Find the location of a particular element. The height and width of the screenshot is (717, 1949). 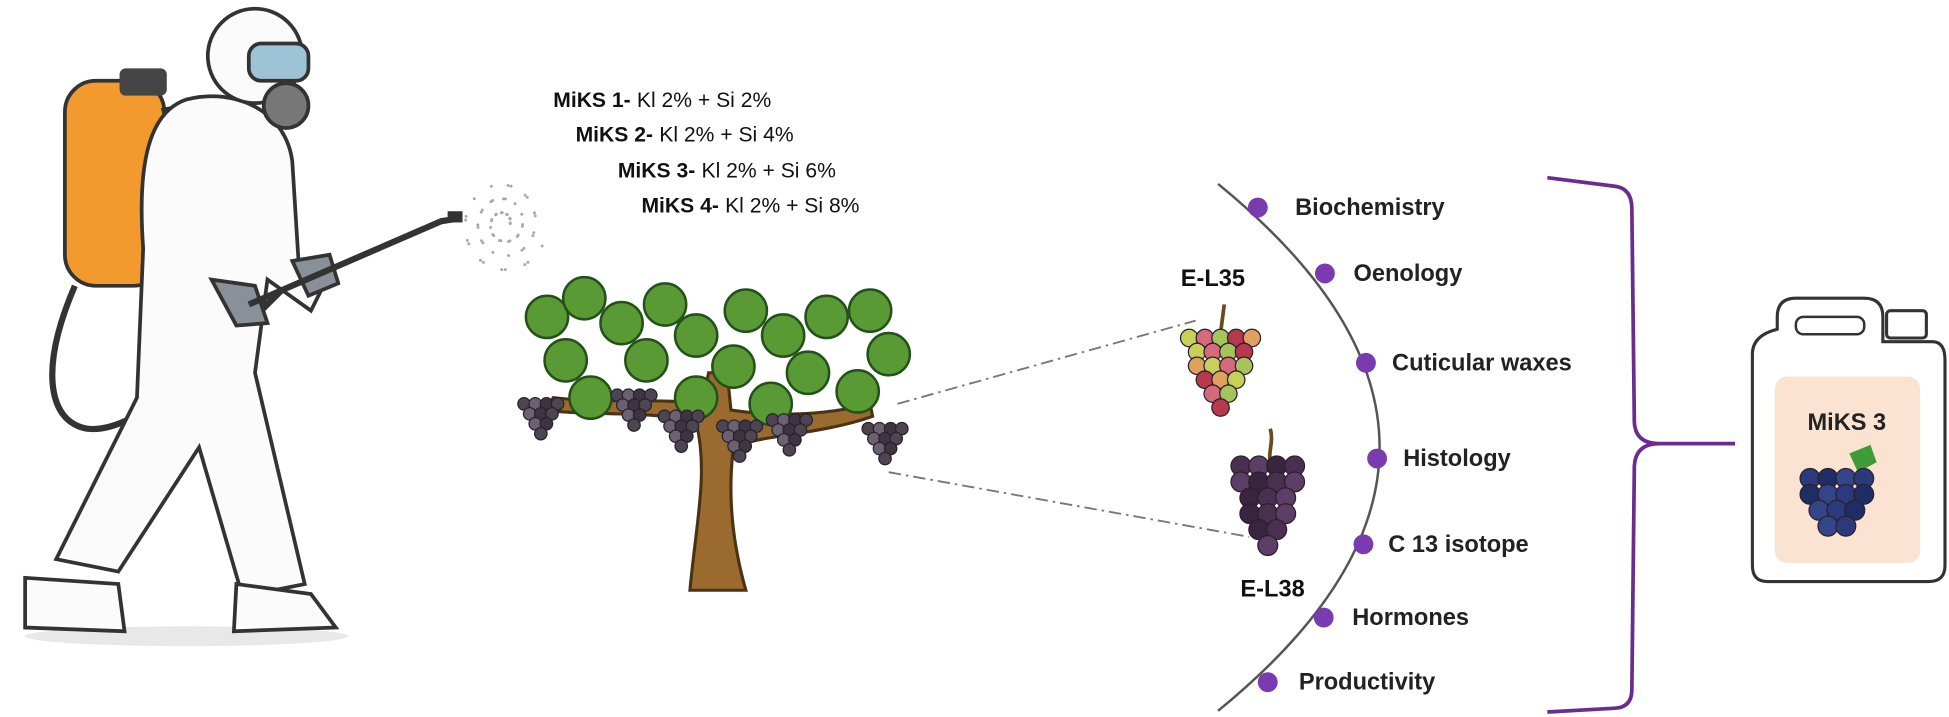

treatment: MiKS 2- Kl 2% + Si 4% is located at coordinates (685, 135).